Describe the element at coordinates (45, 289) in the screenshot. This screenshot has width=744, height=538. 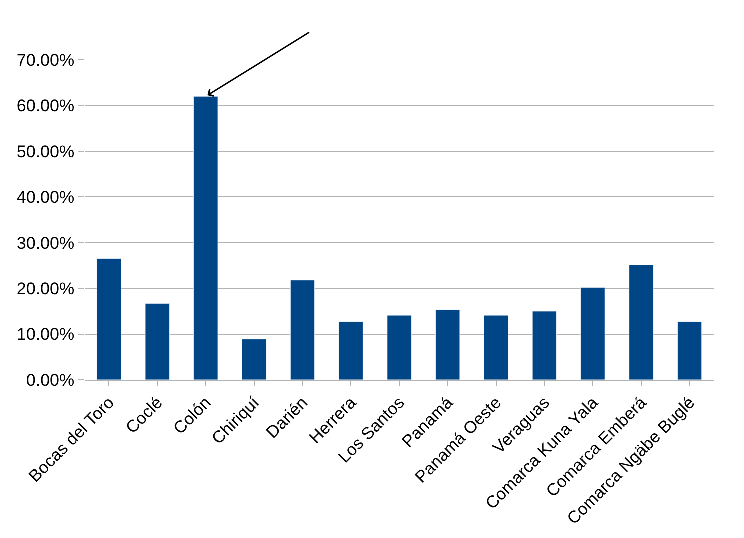
I see `y-tick-label: 20.00%` at that location.